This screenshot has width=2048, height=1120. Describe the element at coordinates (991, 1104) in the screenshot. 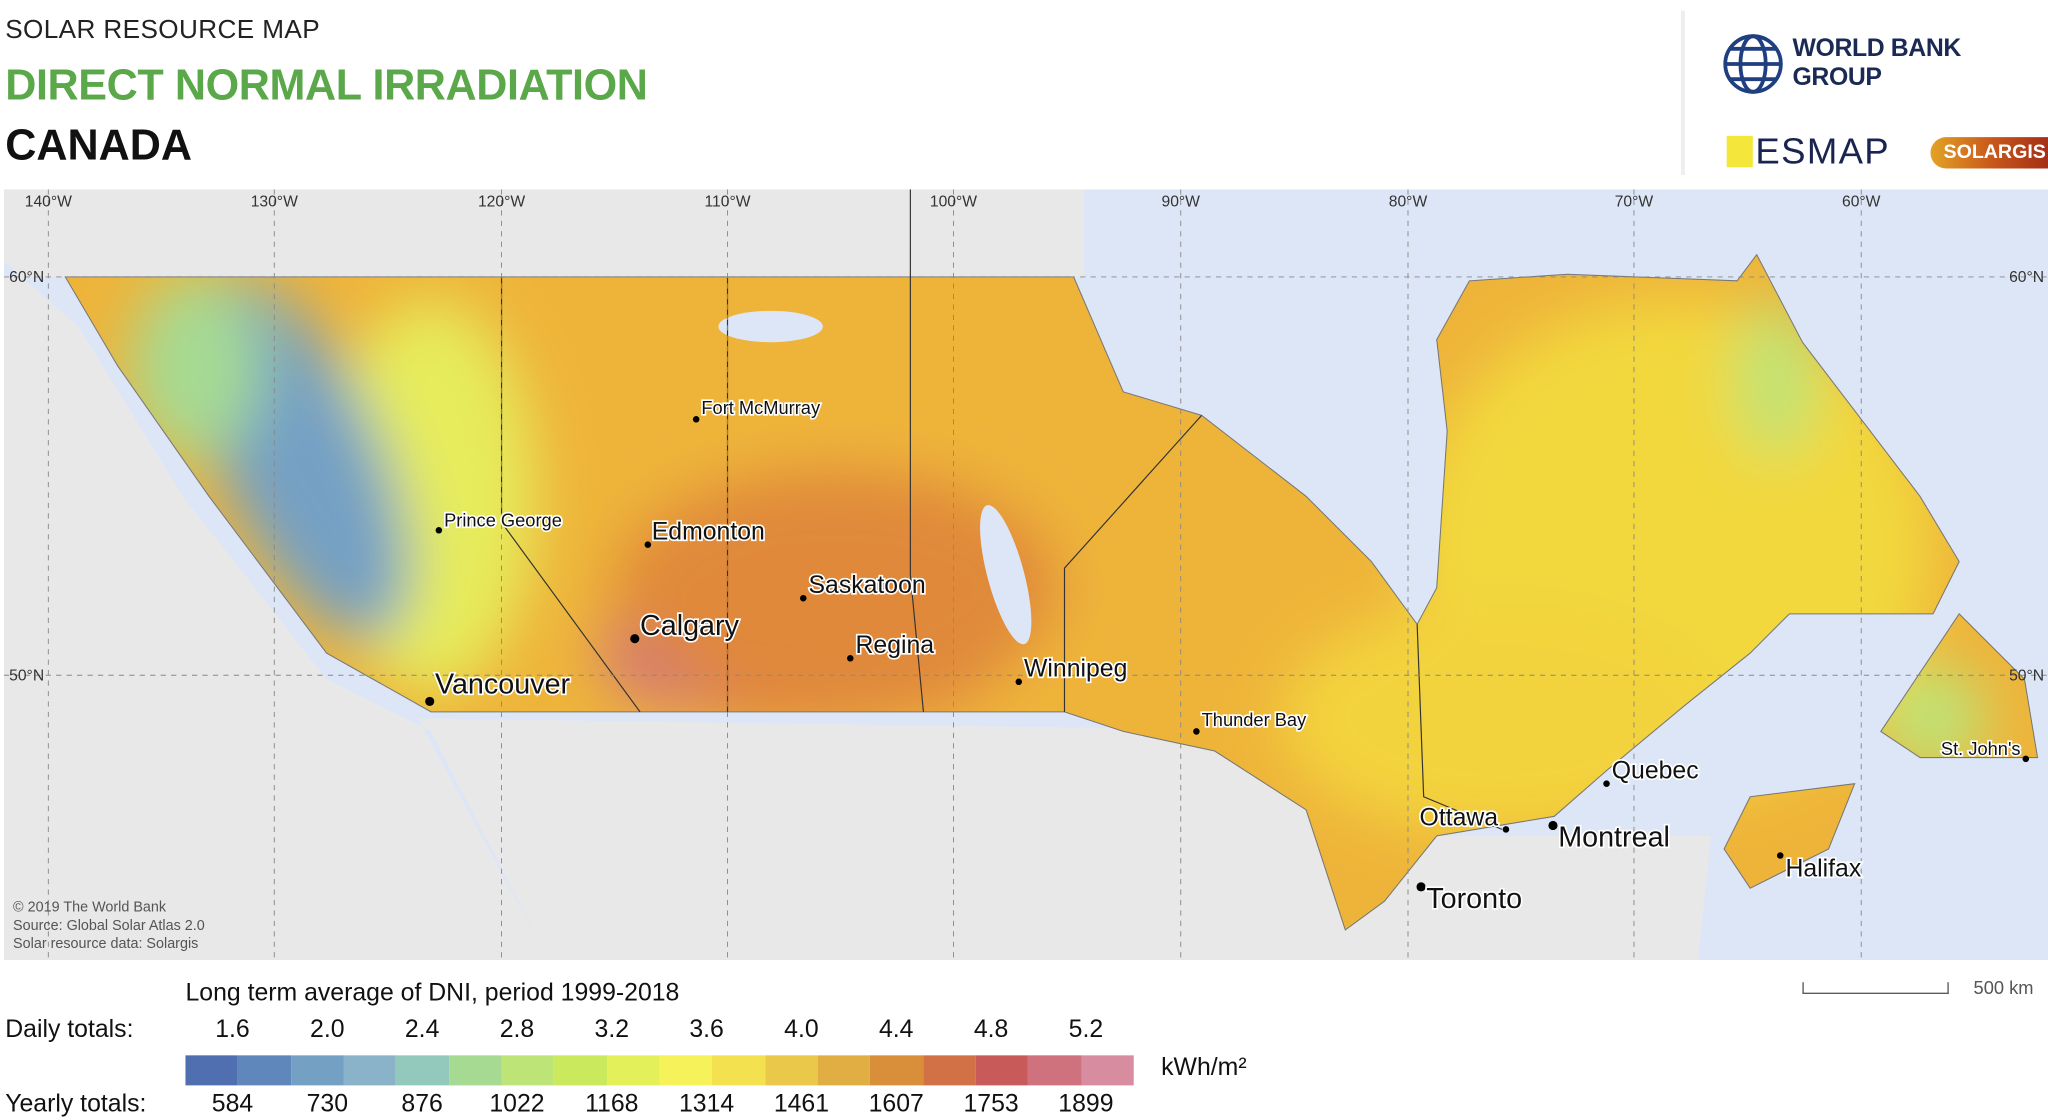

I see `yearly-tick: 1753` at that location.